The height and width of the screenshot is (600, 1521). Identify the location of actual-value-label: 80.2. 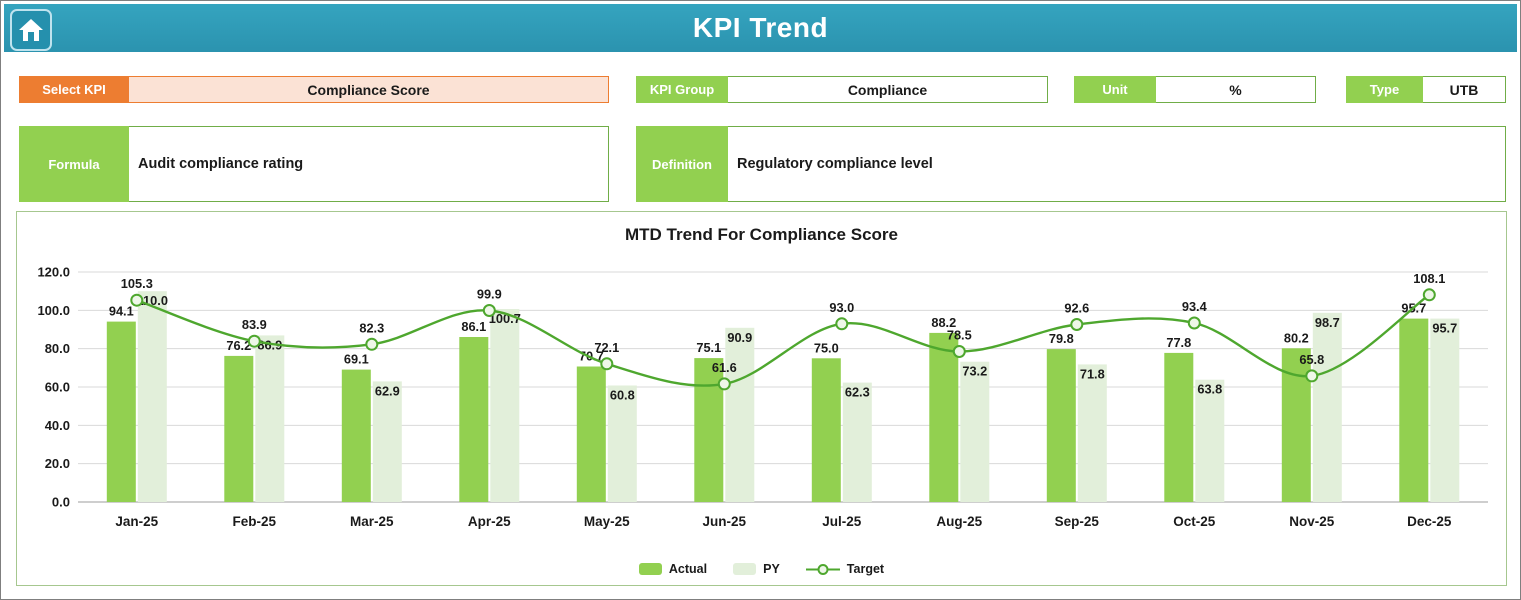
(1296, 337).